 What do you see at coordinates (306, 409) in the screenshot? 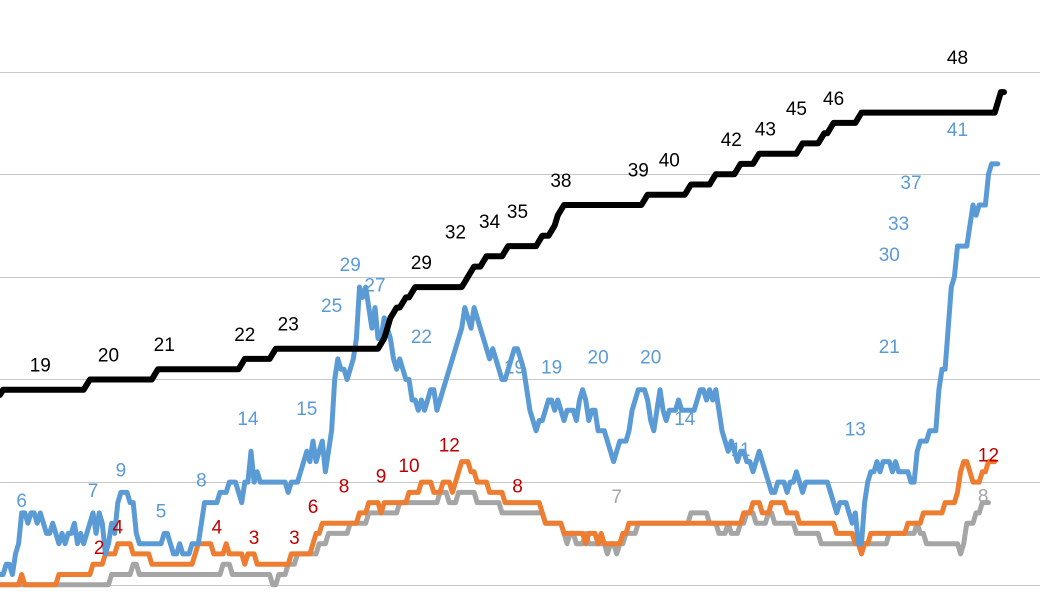
I see `data-label-23: 15` at bounding box center [306, 409].